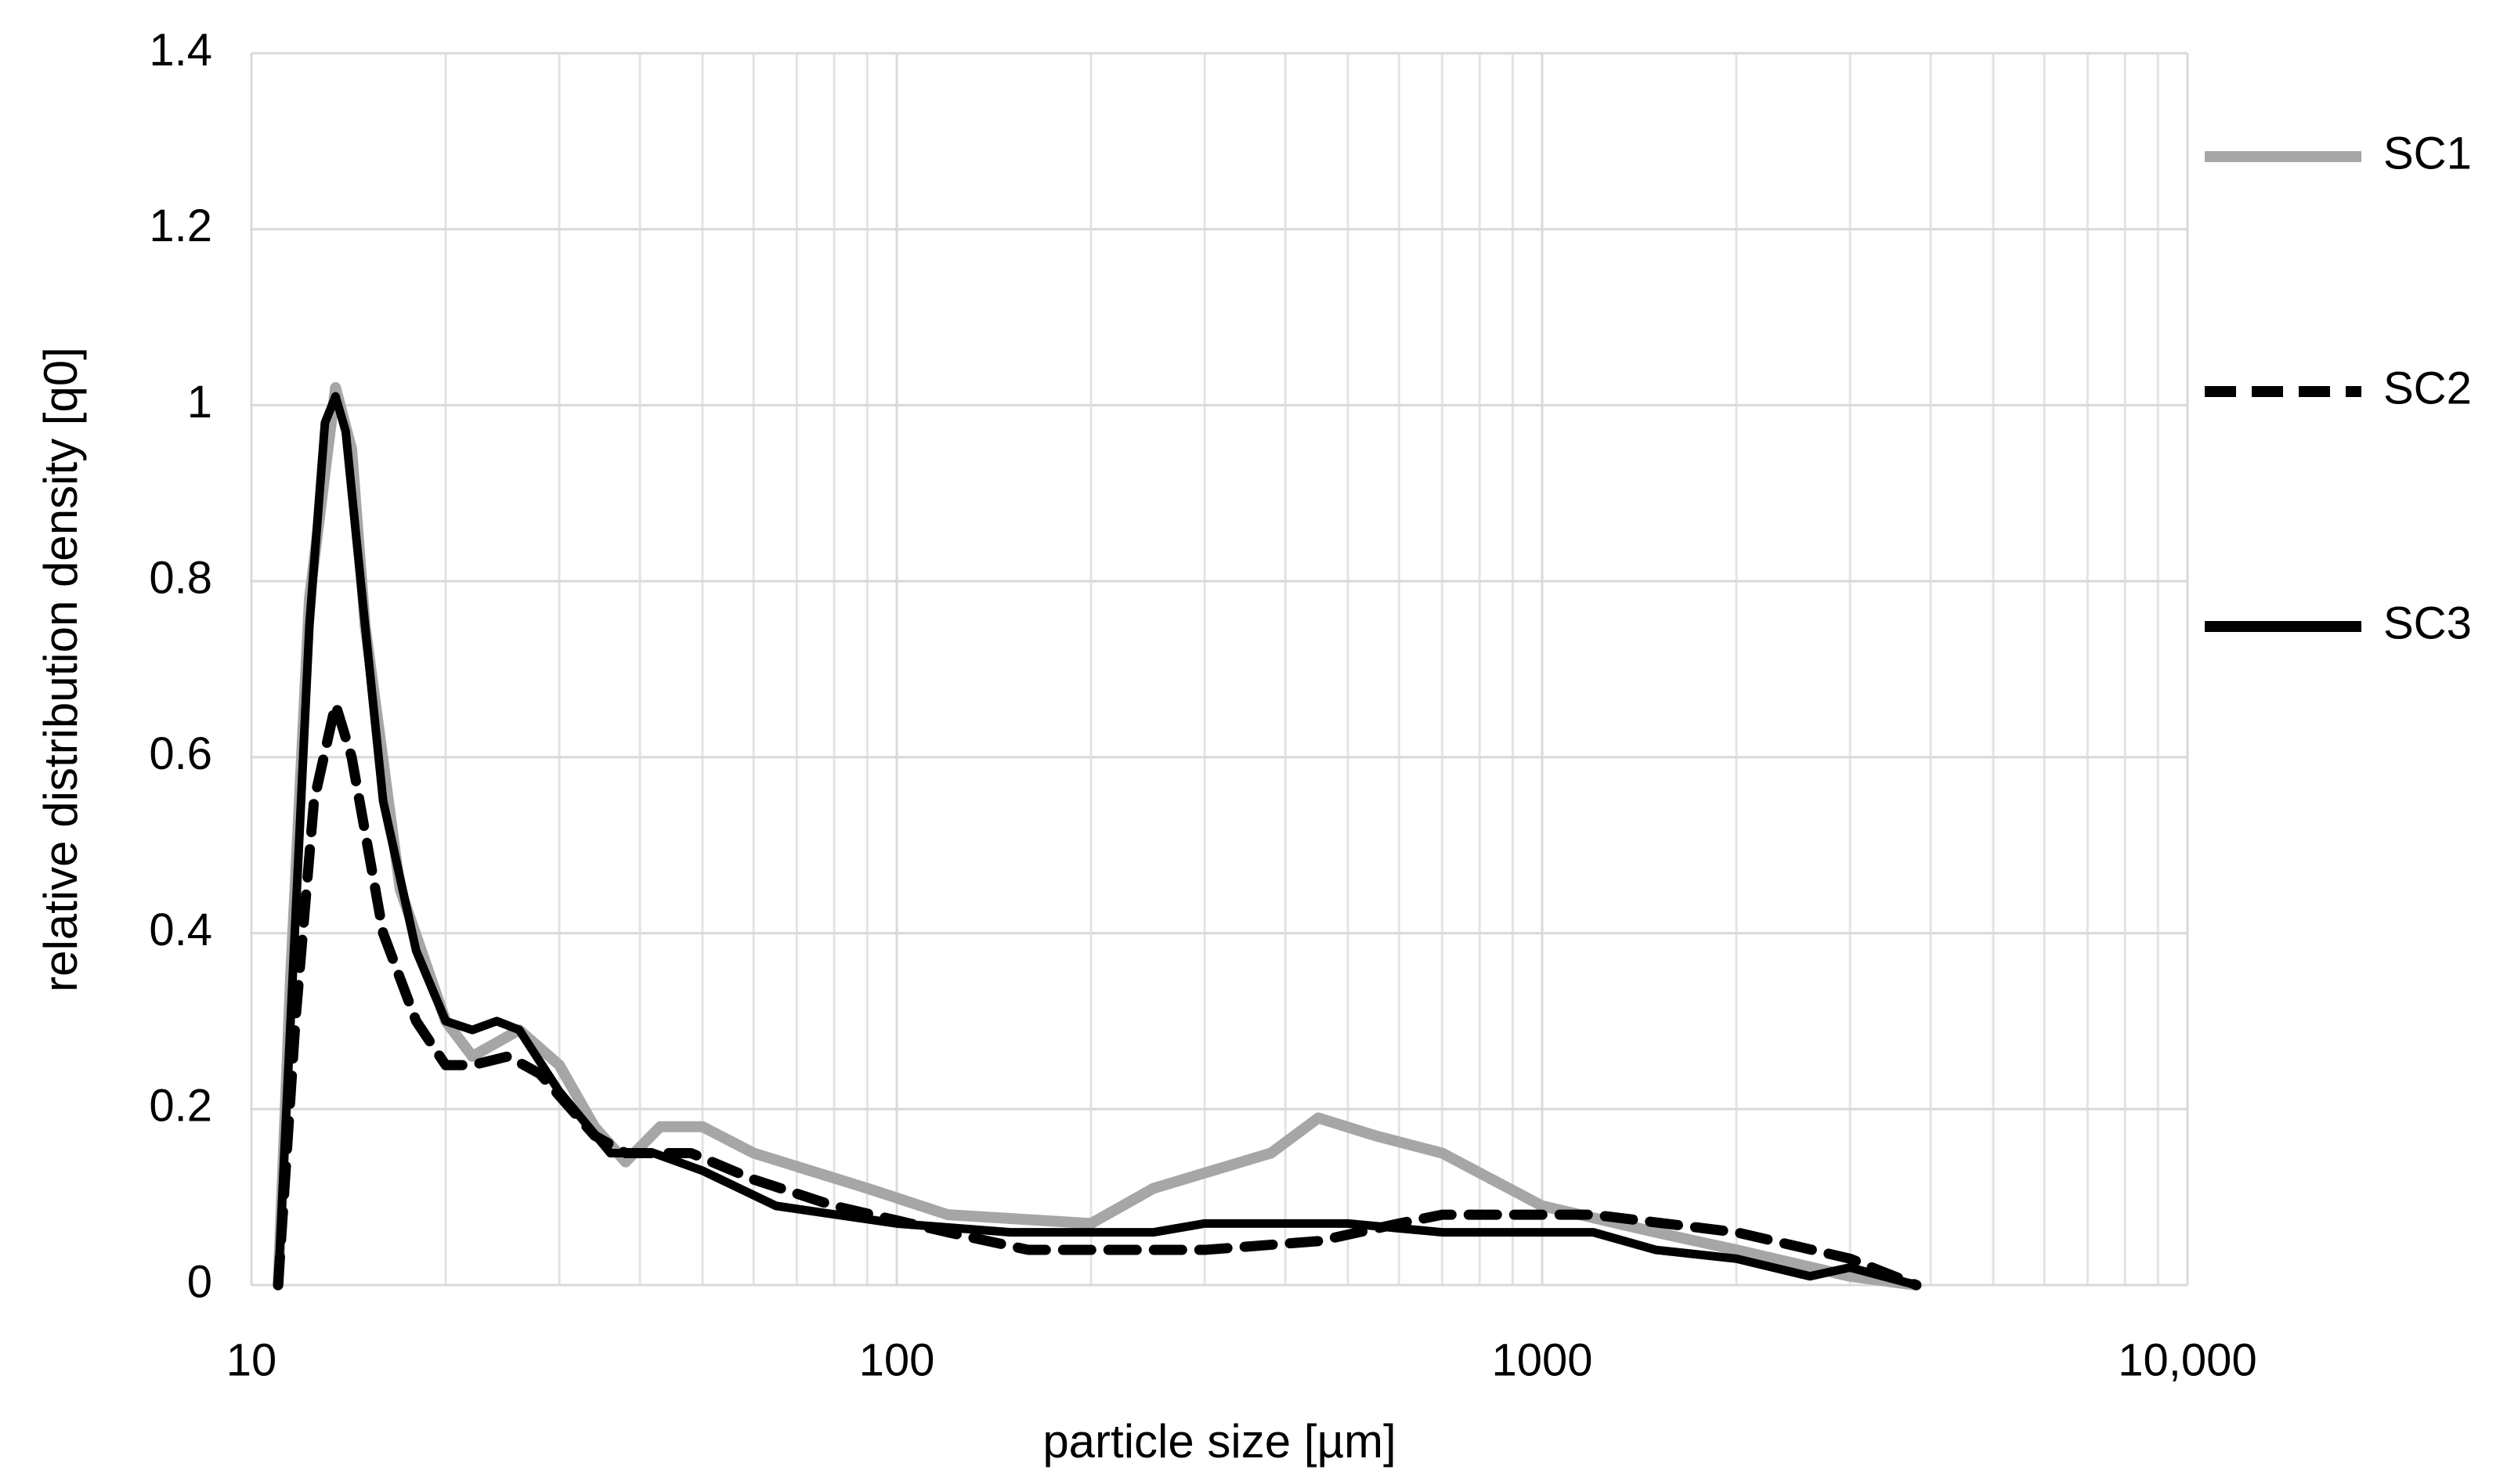 The image size is (2500, 1484). I want to click on x-tick-label: 1000, so click(1541, 1359).